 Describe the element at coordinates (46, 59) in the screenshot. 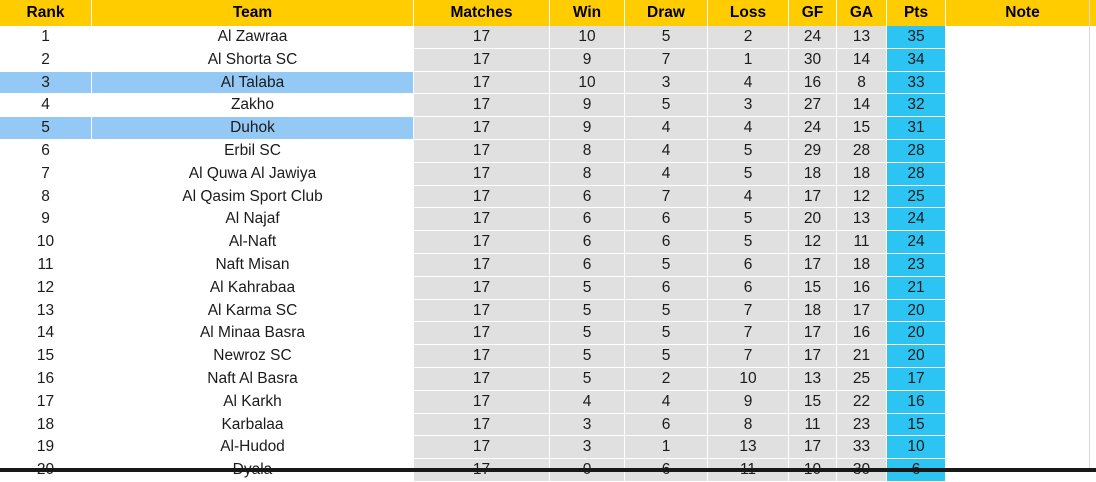

I see `cell-rank: 2` at that location.